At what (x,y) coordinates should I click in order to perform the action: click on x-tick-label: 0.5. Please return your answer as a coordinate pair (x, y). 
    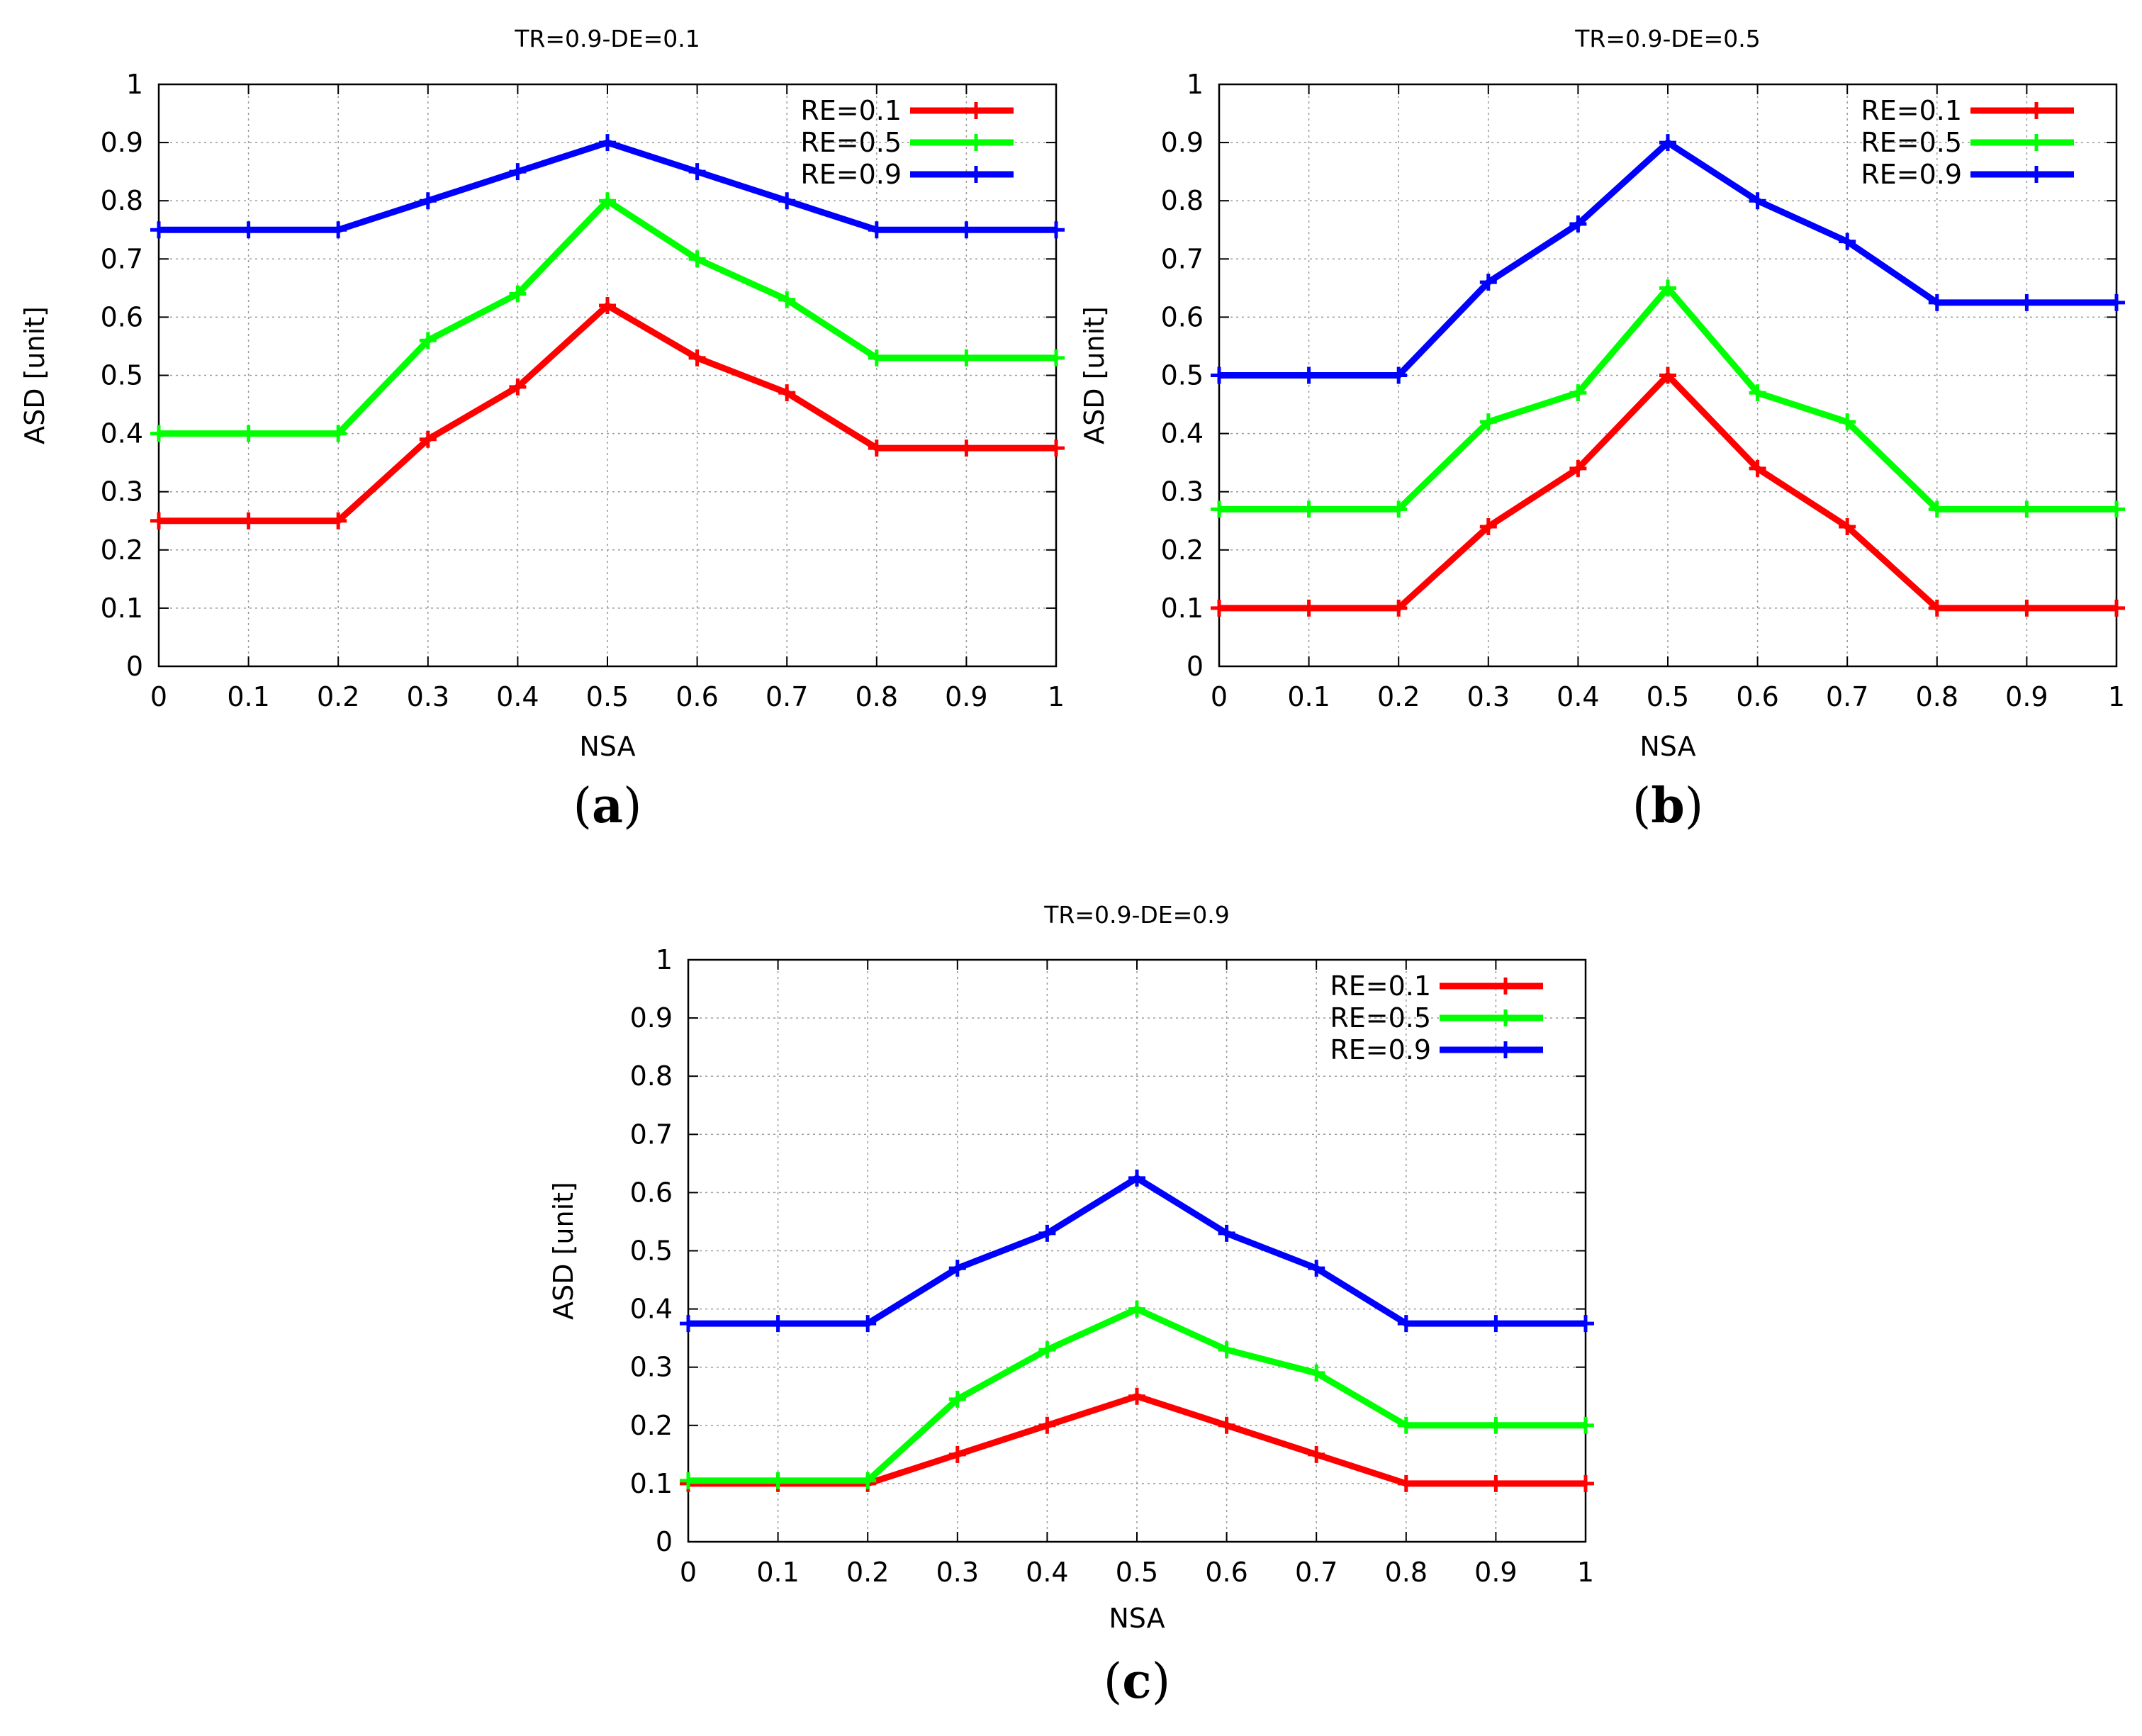
    Looking at the image, I should click on (607, 697).